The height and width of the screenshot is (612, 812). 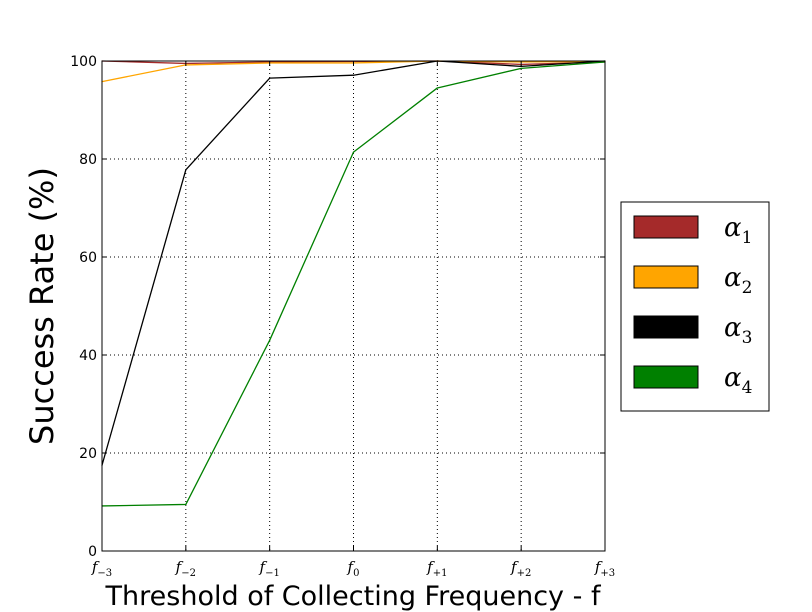 I want to click on x-tick-label: f0, so click(x=353, y=568).